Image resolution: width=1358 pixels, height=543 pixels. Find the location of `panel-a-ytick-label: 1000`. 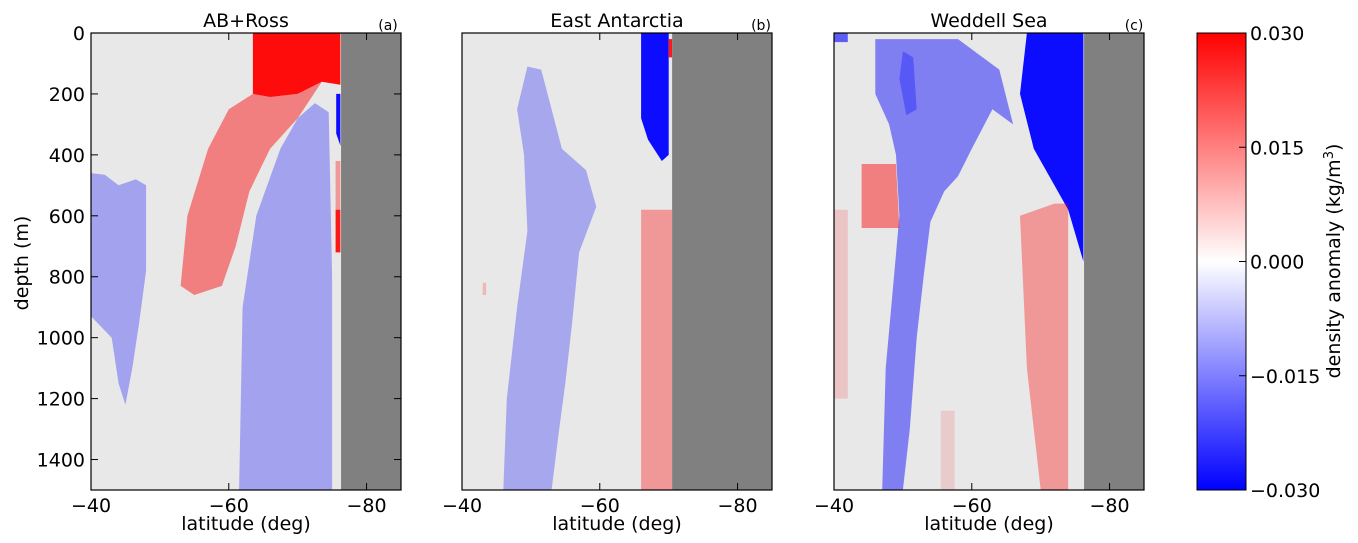

panel-a-ytick-label: 1000 is located at coordinates (61, 339).